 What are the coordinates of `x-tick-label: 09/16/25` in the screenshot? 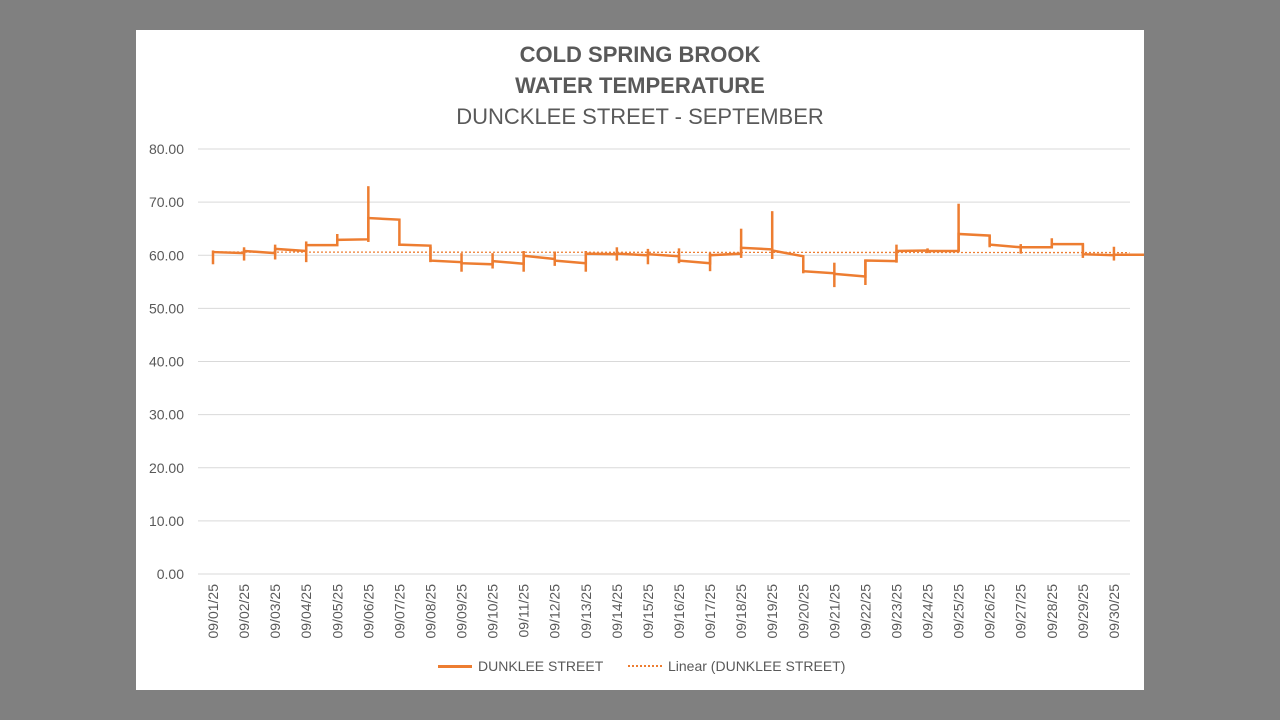 It's located at (679, 611).